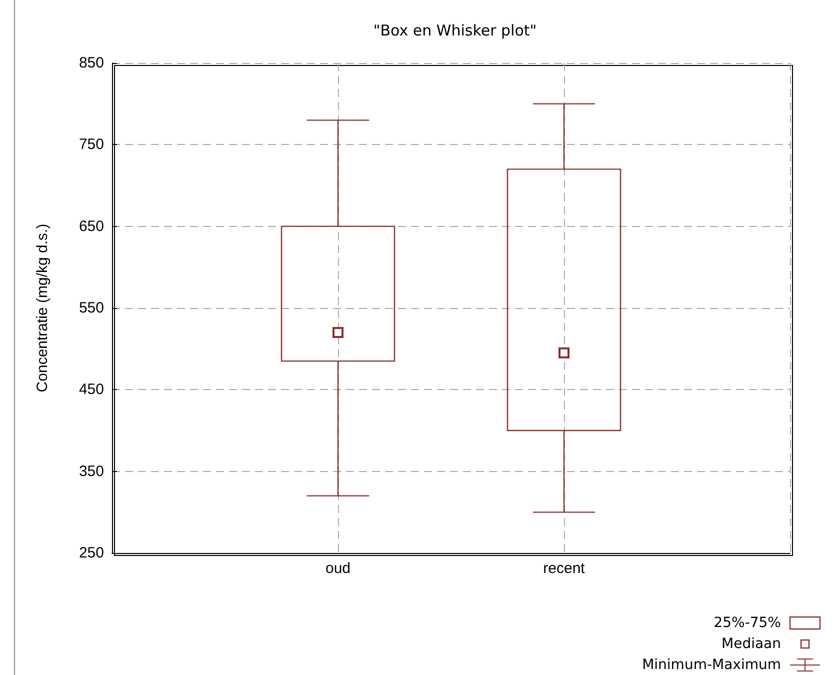 The height and width of the screenshot is (675, 839). Describe the element at coordinates (91, 226) in the screenshot. I see `y-tick-label: 650` at that location.